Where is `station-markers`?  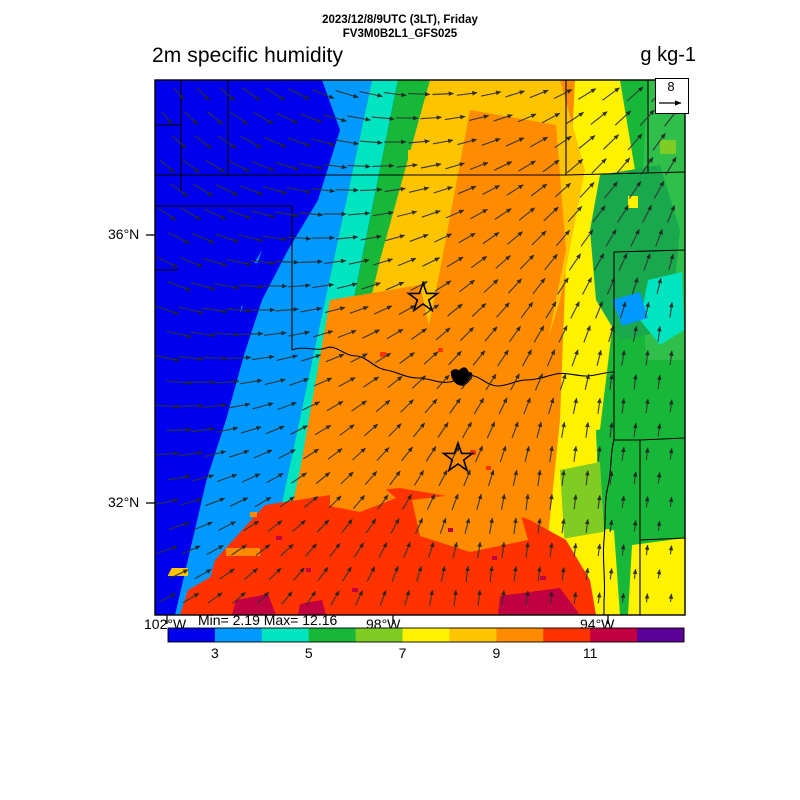
station-markers is located at coordinates (440, 376).